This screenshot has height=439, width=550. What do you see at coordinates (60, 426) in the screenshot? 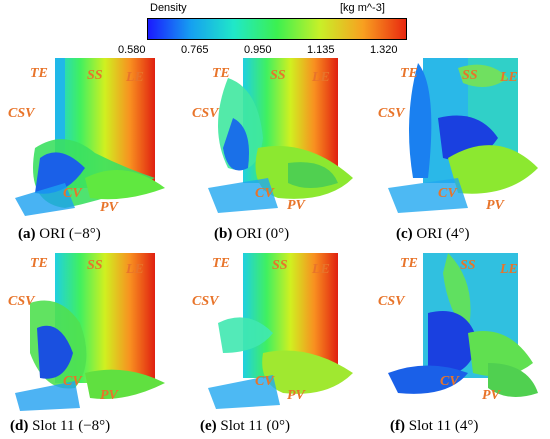
I see `caption-d: (d) Slot 11 (−8°)` at bounding box center [60, 426].